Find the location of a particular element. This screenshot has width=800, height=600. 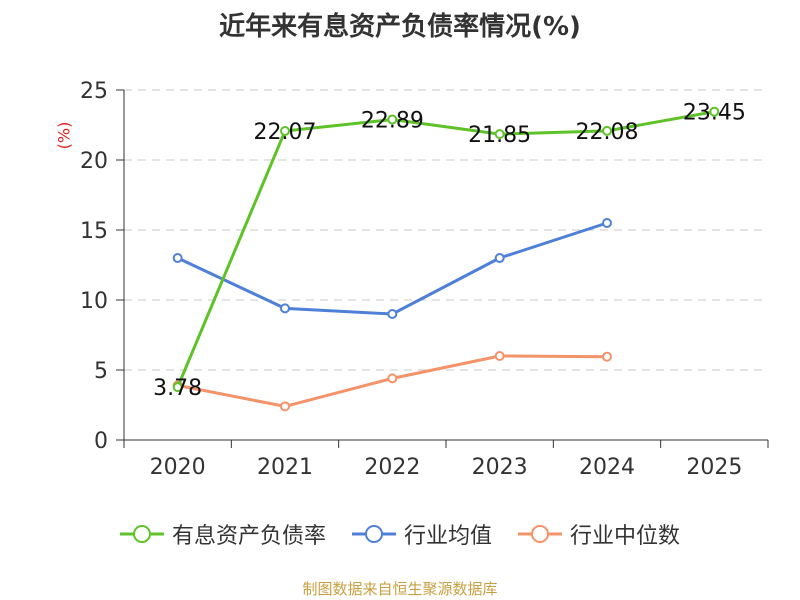

y-tick-label: 0 is located at coordinates (101, 441).